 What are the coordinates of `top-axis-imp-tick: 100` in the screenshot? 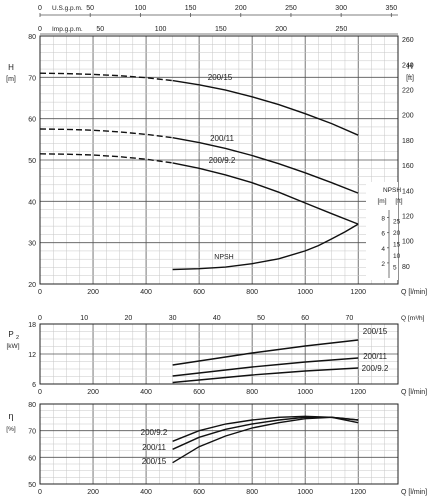 It's located at (161, 29).